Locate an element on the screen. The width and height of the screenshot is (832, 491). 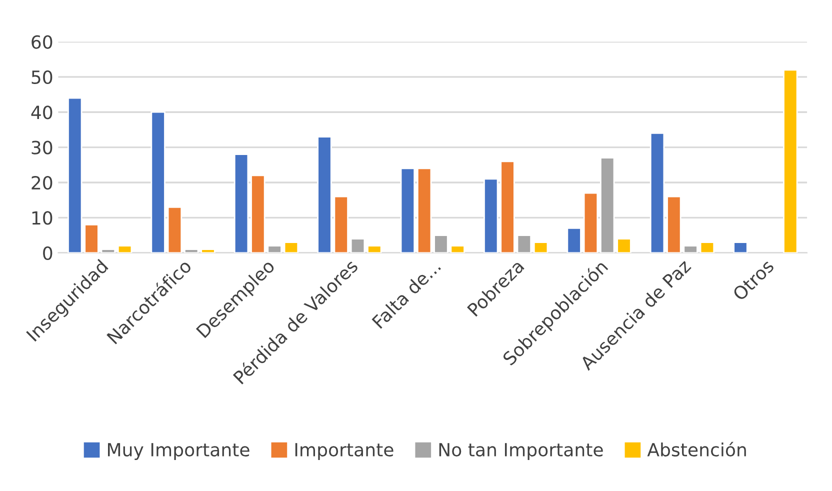
legend-label: Abstención is located at coordinates (696, 449).